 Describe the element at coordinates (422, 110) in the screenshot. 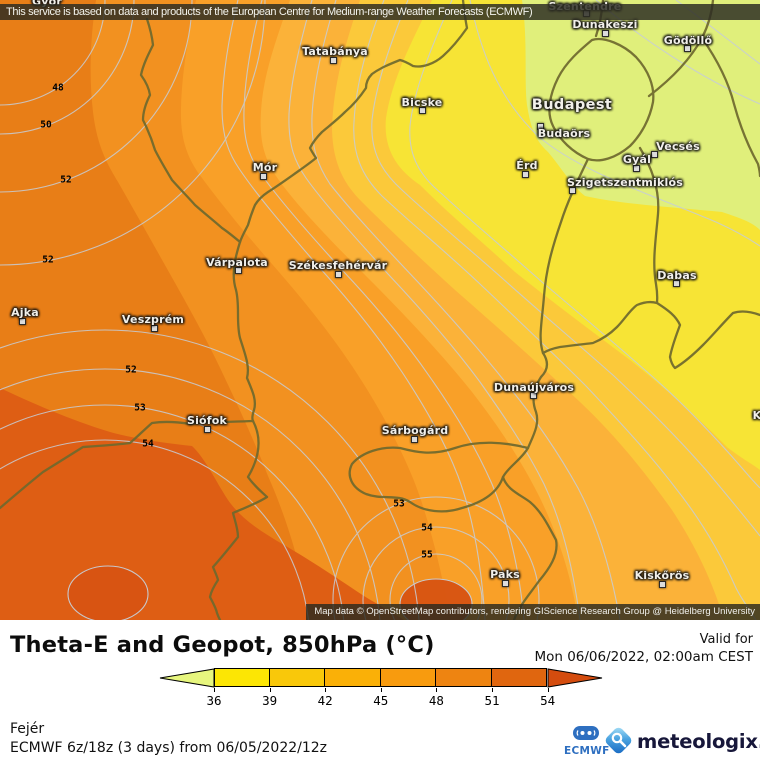

I see `city-marker-bicske` at that location.